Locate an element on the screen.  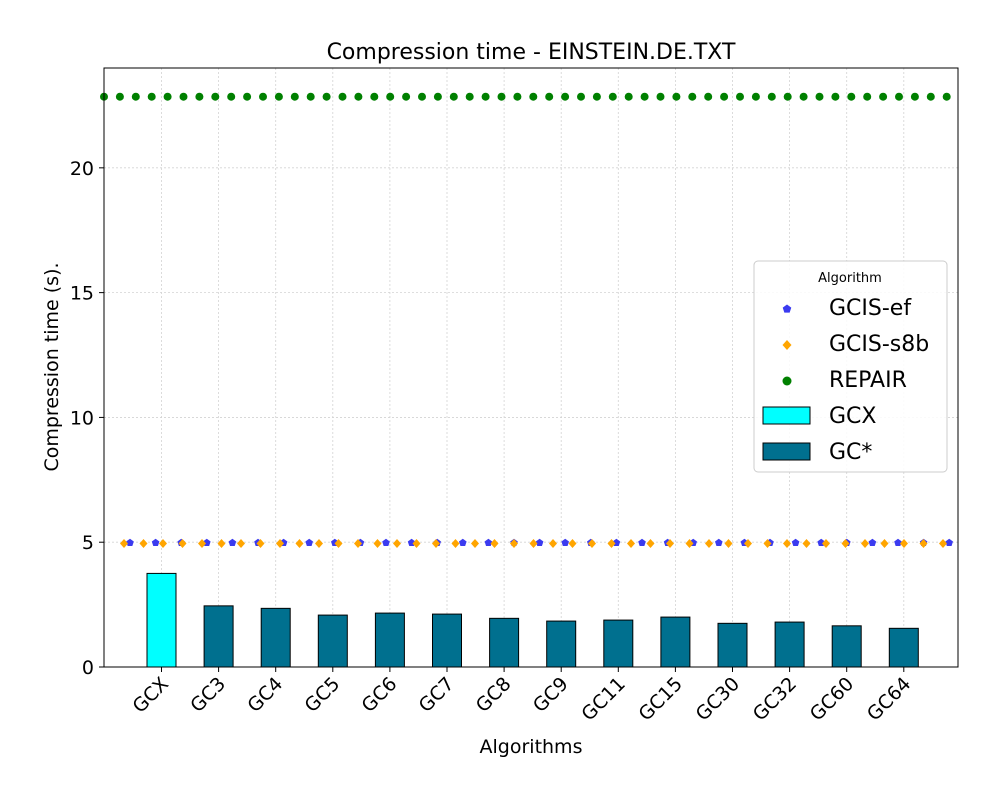
bars is located at coordinates (532, 620).